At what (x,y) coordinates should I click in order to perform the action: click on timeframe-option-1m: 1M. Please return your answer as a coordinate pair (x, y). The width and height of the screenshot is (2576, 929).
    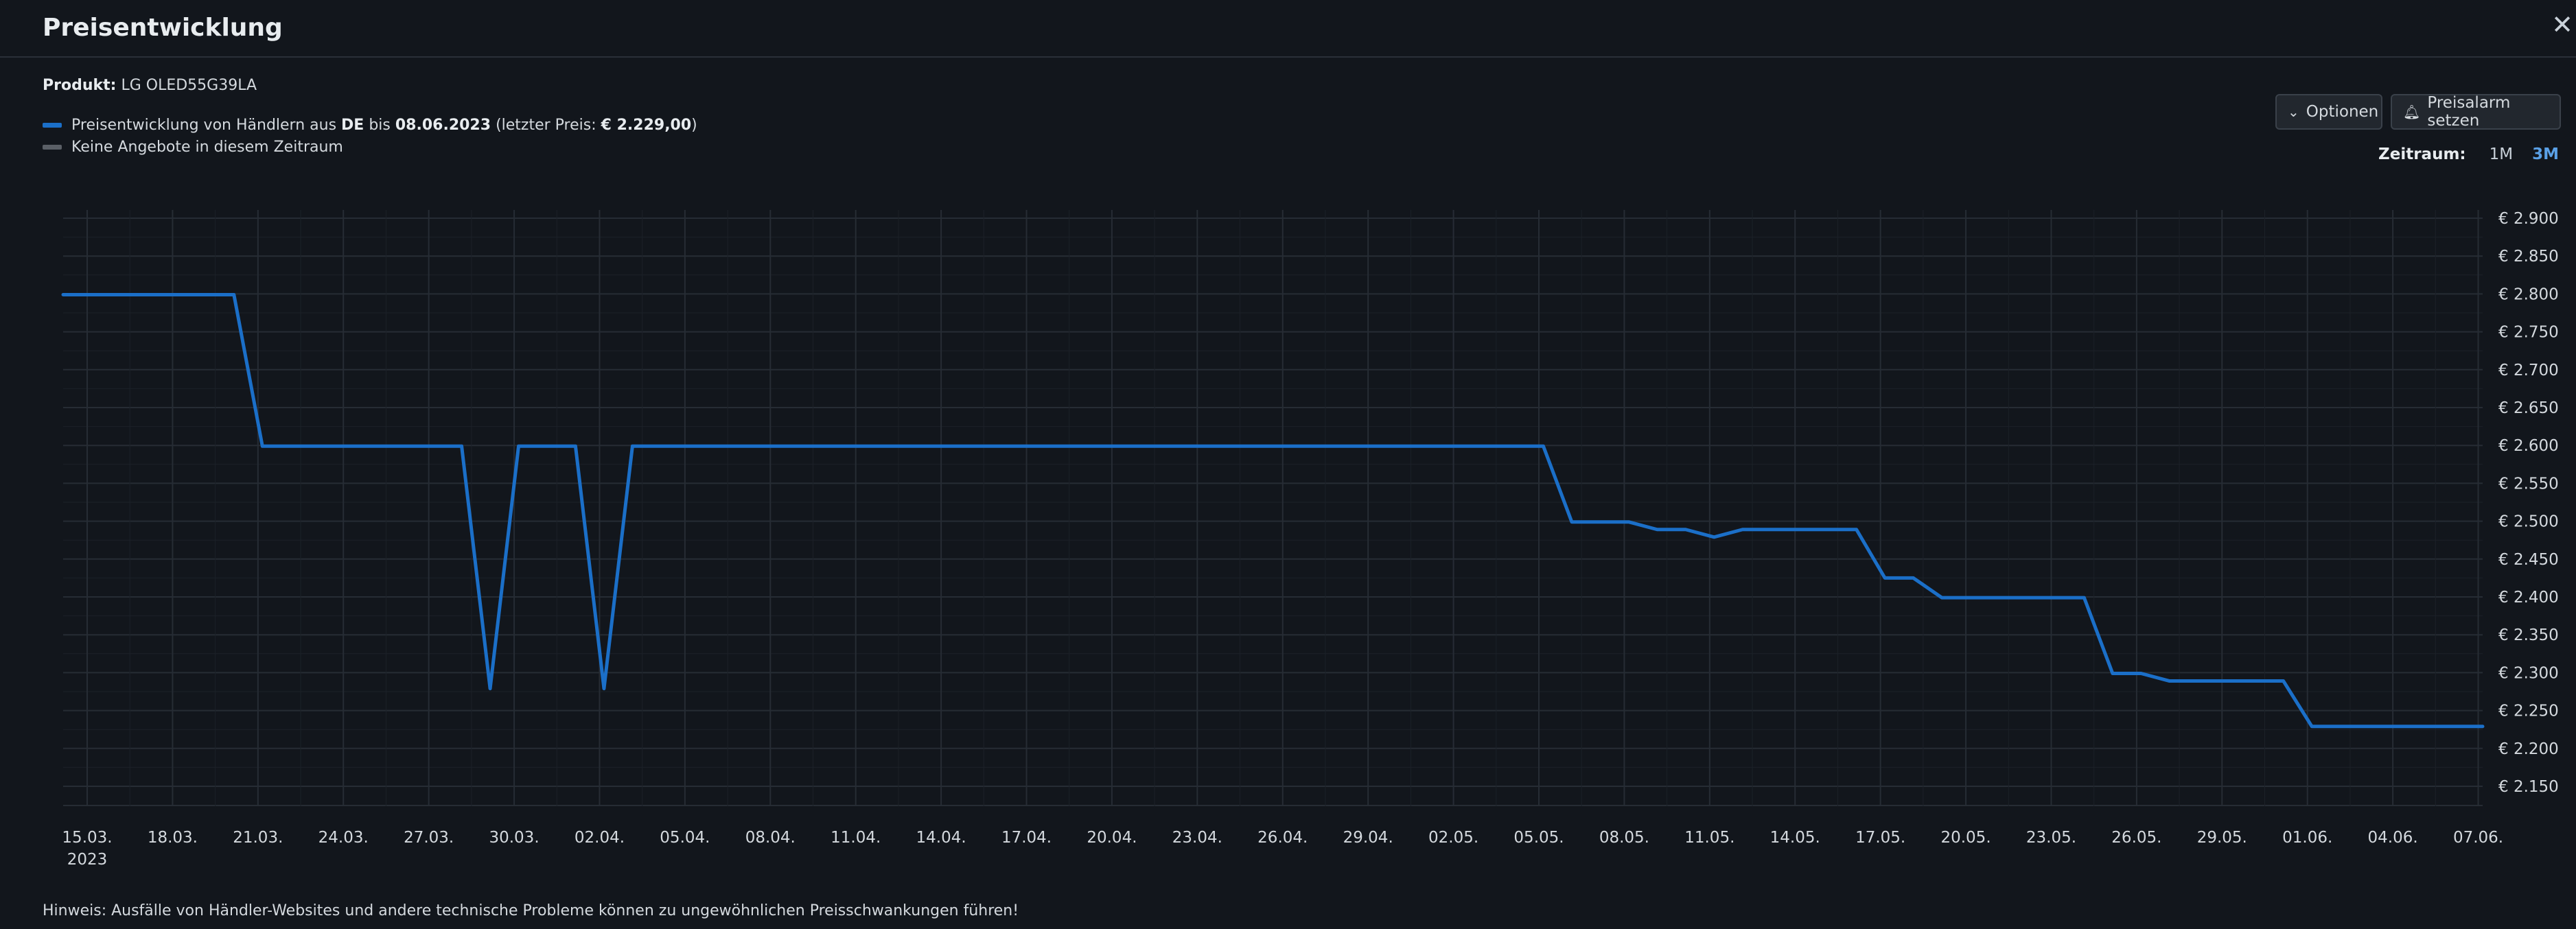
    Looking at the image, I should click on (2501, 154).